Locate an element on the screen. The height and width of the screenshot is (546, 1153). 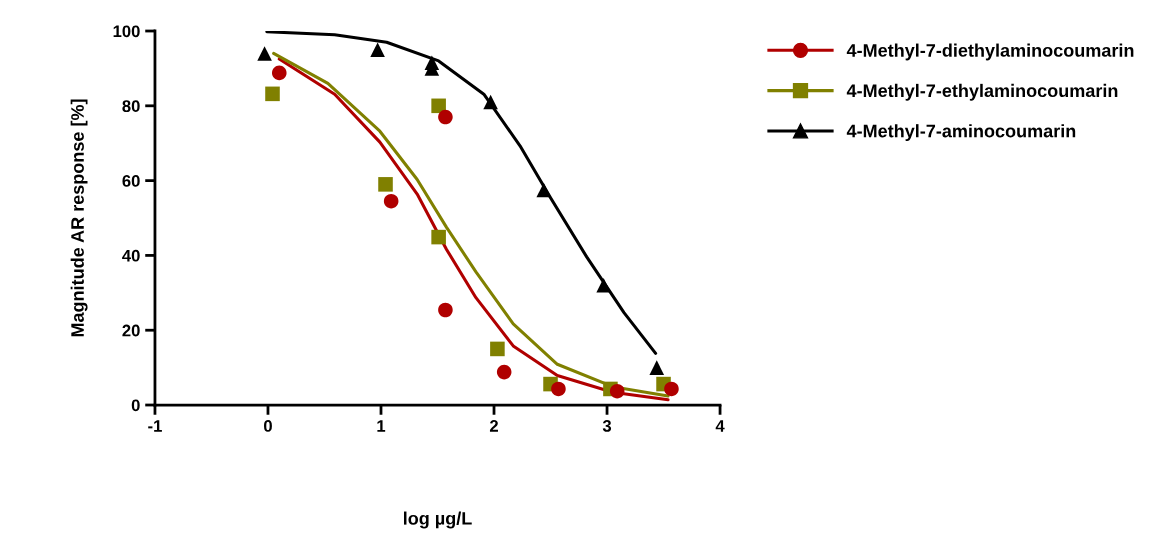
x-axis-title: log µg/L is located at coordinates (437, 520).